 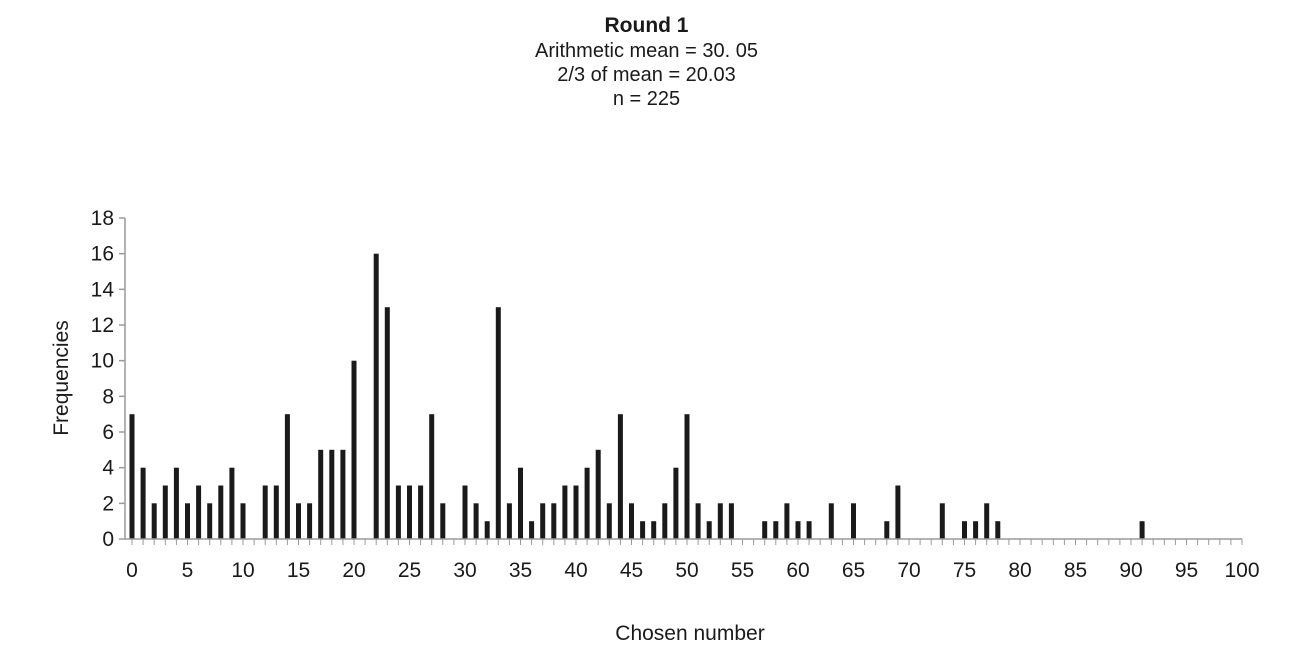 What do you see at coordinates (102, 254) in the screenshot?
I see `y-tick-label: 16` at bounding box center [102, 254].